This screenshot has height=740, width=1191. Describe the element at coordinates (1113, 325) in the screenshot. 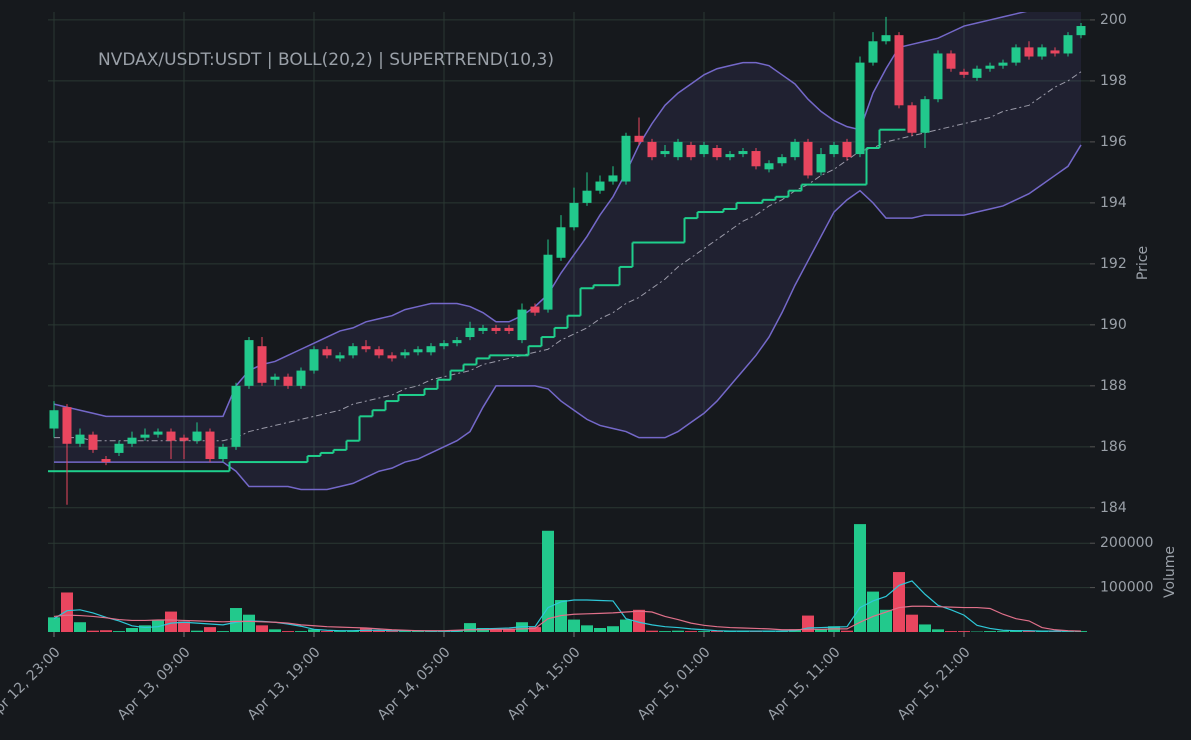

I see `y-tick-label: 190` at that location.